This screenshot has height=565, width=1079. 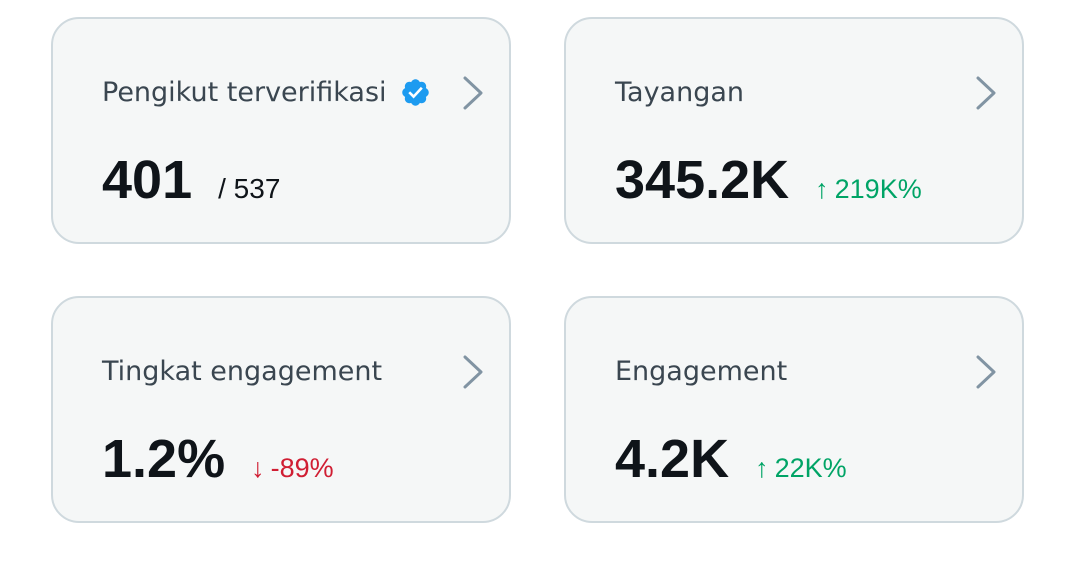 I want to click on card-title: Engagement, so click(x=701, y=371).